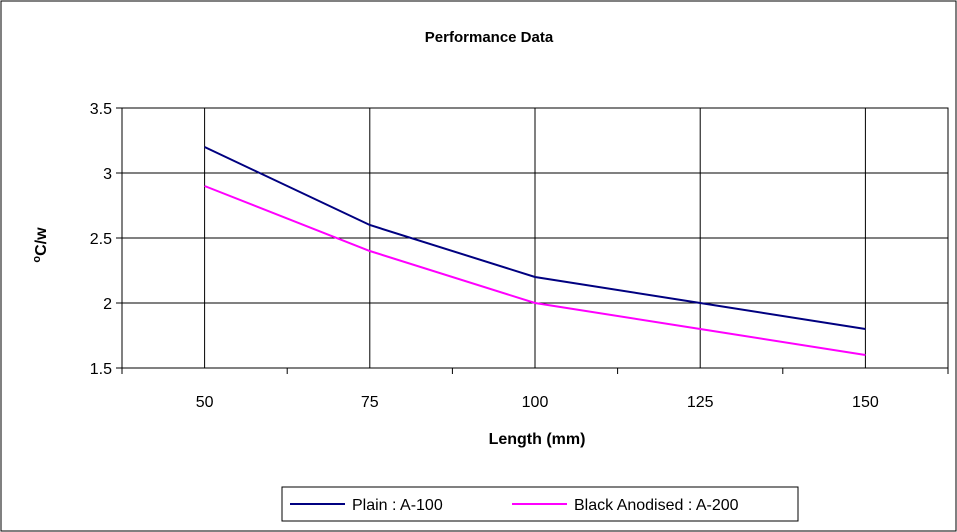 This screenshot has height=532, width=957. What do you see at coordinates (37, 259) in the screenshot?
I see `y-axis-label-superscript: o` at bounding box center [37, 259].